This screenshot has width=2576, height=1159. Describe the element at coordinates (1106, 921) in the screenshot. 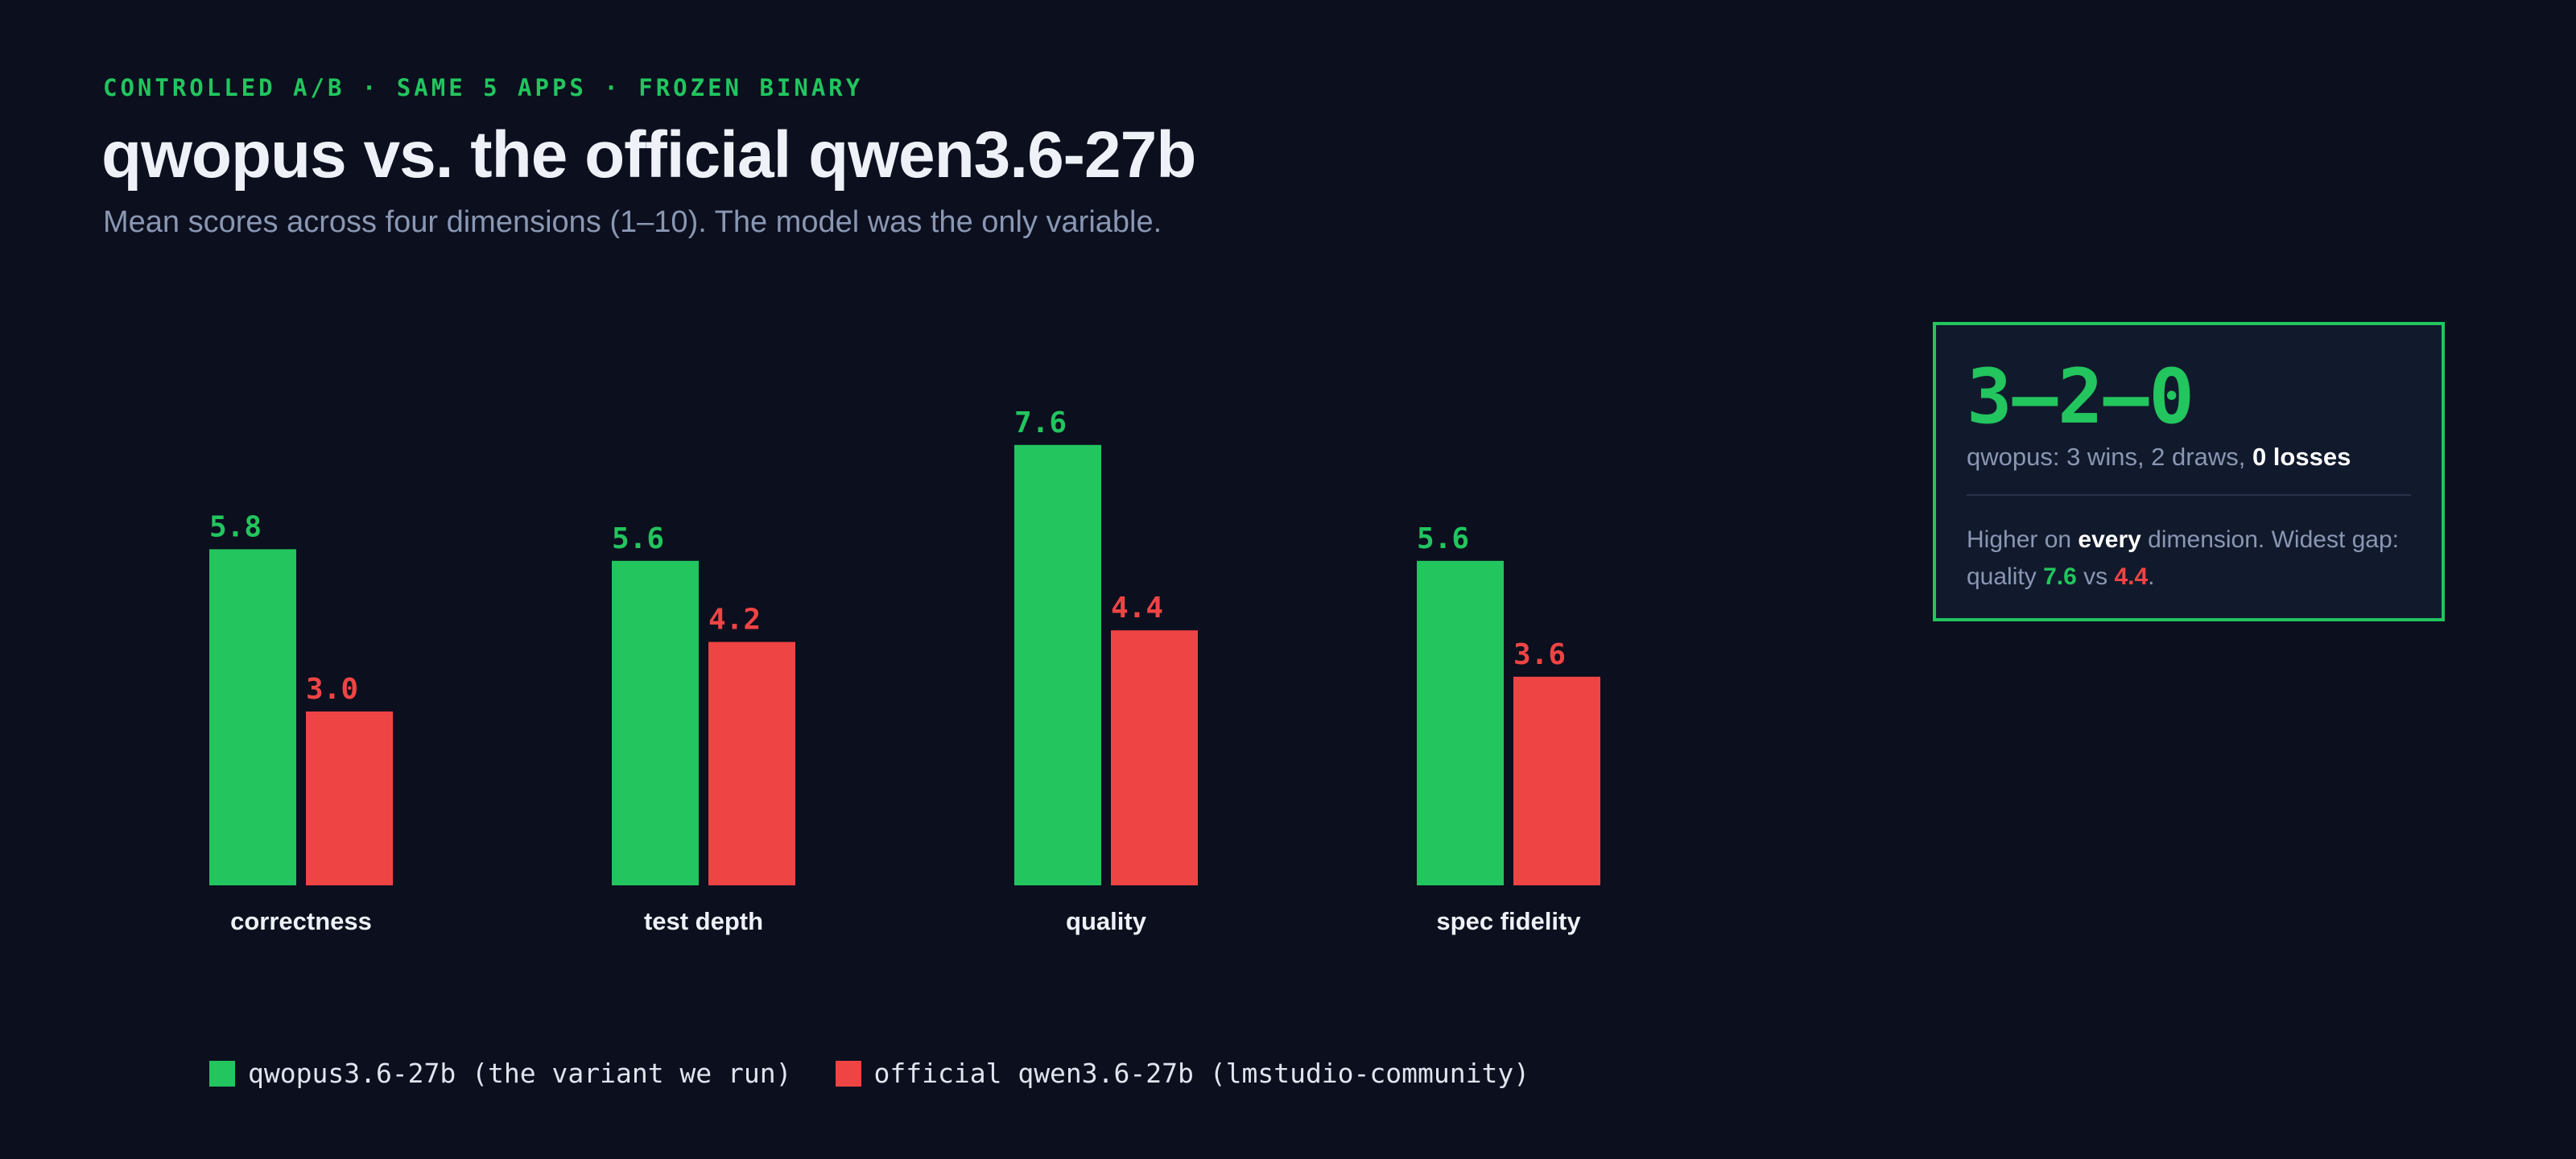

I see `category-label-quality: quality` at that location.